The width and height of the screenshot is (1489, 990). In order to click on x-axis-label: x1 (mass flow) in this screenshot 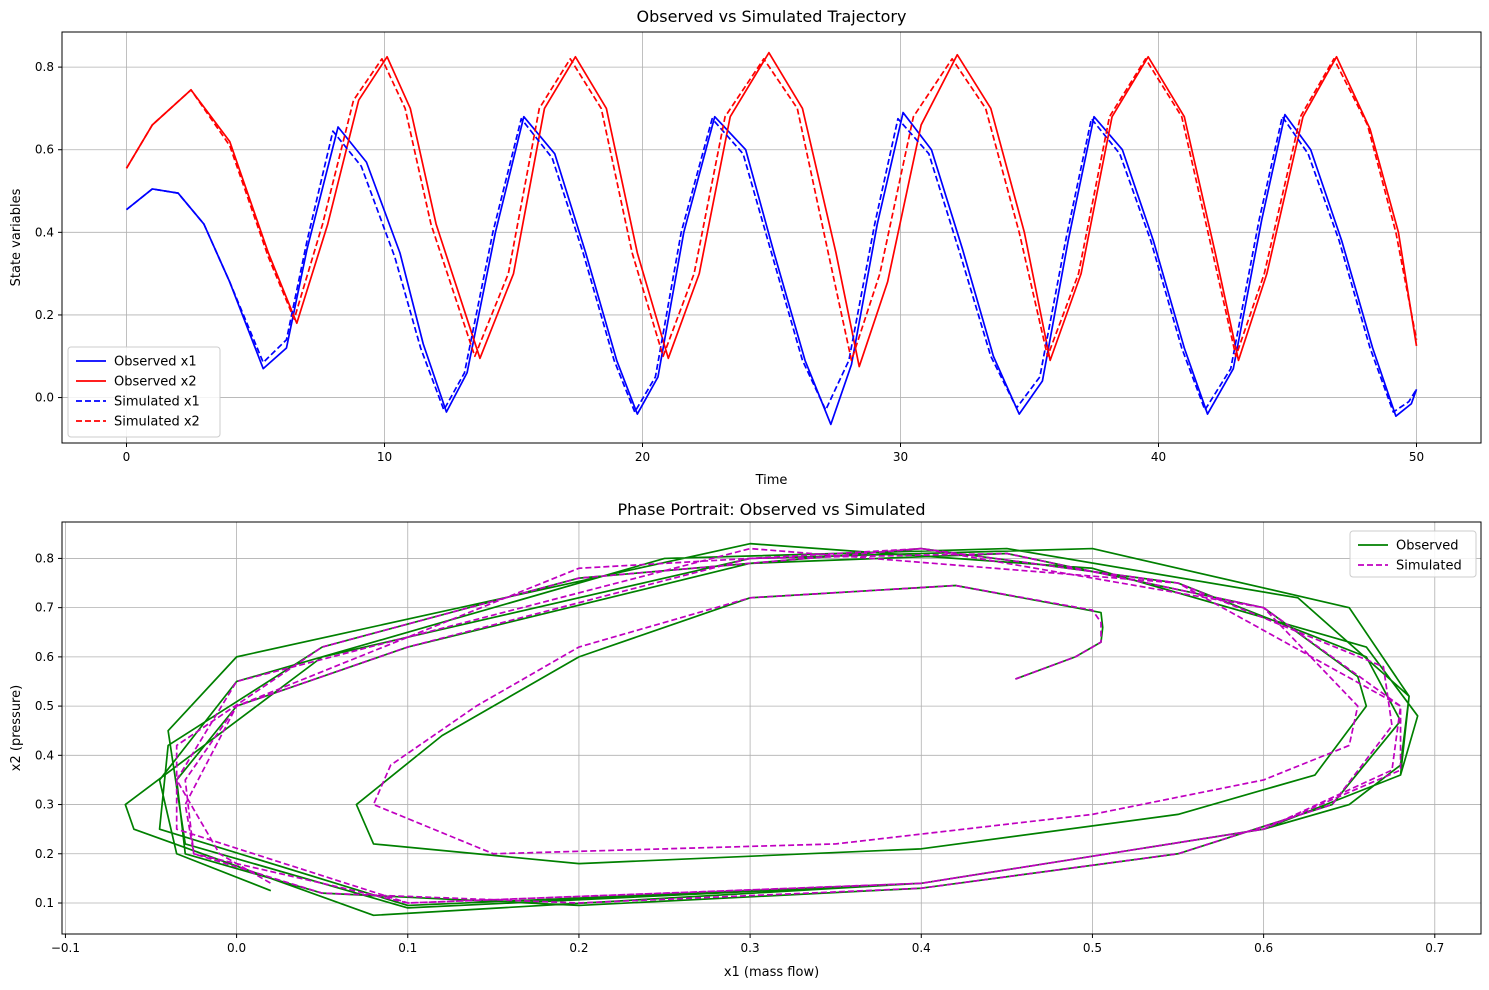, I will do `click(771, 972)`.